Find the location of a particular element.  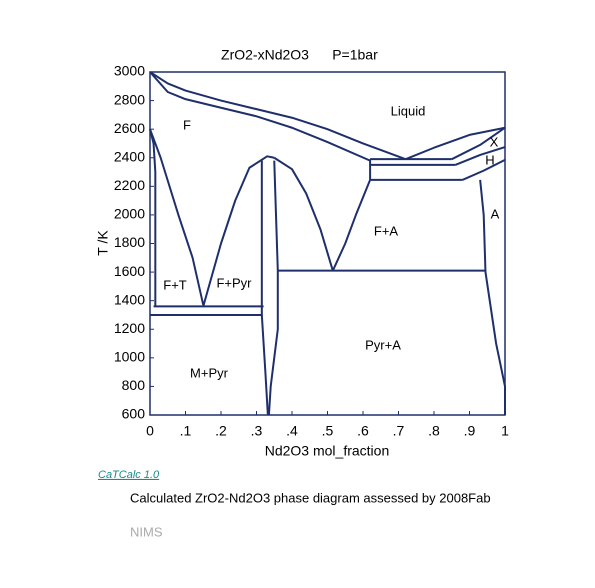

y-tick-label: 2600 is located at coordinates (129, 128).